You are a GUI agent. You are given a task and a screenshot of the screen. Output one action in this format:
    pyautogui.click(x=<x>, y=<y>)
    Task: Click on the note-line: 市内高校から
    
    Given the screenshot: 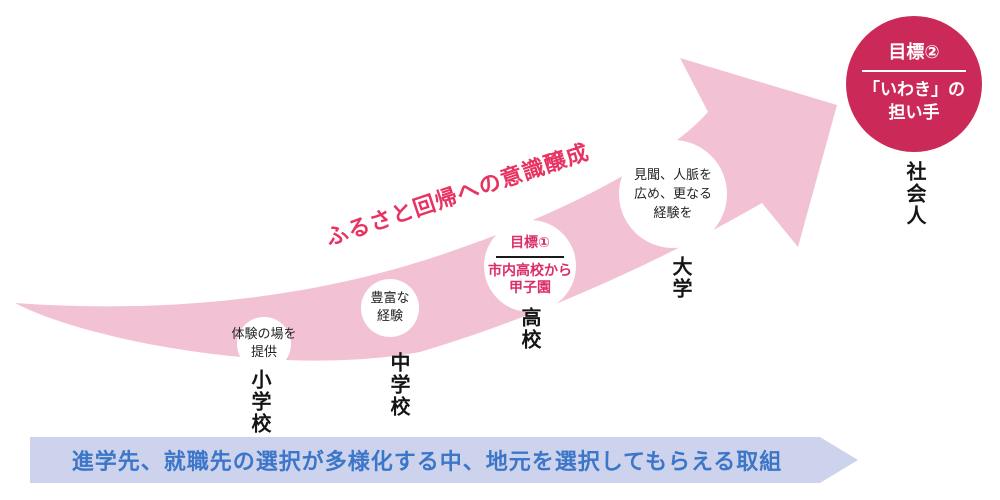 What is the action you would take?
    pyautogui.click(x=530, y=271)
    